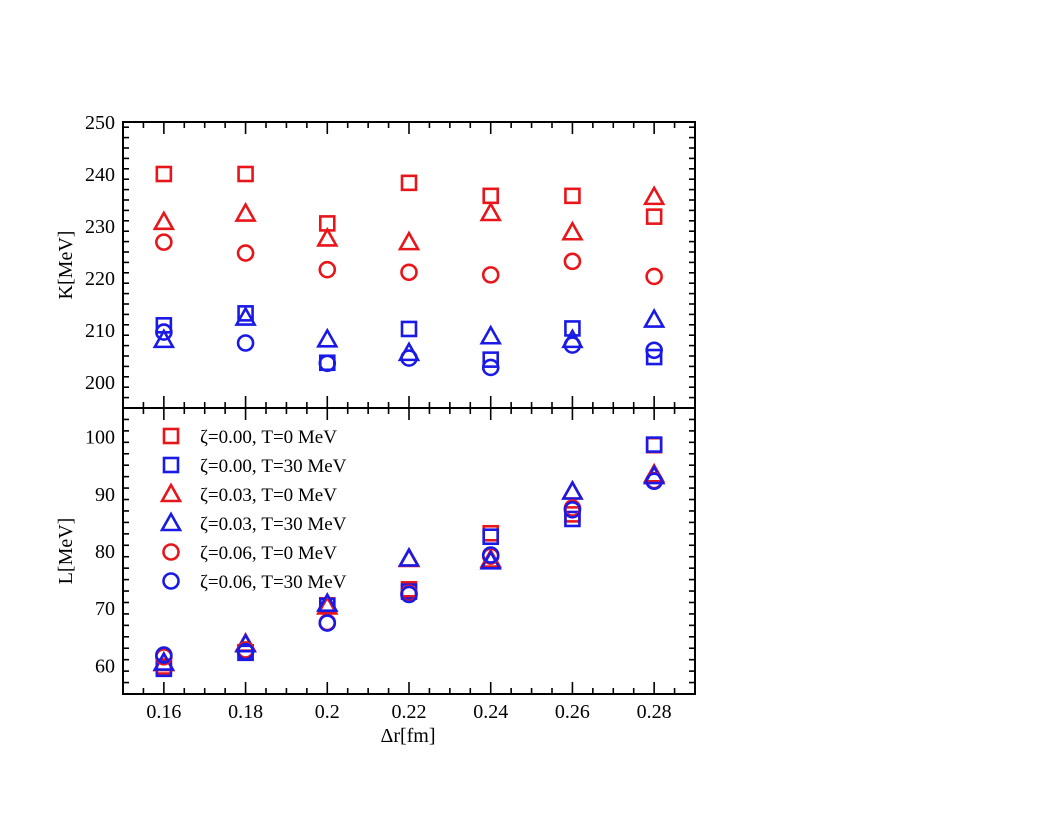 The height and width of the screenshot is (817, 1058). Describe the element at coordinates (273, 524) in the screenshot. I see `legend-entry-label: ζ=0.03, T=30 MeV` at that location.